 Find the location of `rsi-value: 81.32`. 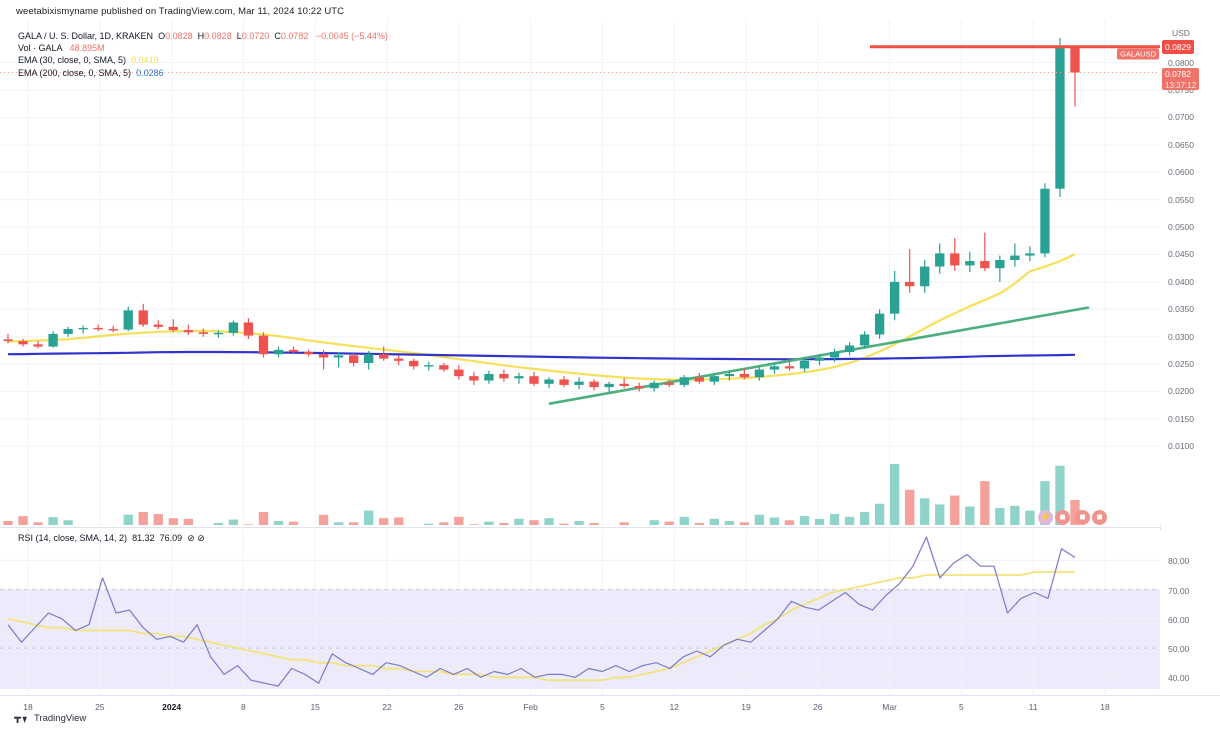

rsi-value: 81.32 is located at coordinates (143, 538).